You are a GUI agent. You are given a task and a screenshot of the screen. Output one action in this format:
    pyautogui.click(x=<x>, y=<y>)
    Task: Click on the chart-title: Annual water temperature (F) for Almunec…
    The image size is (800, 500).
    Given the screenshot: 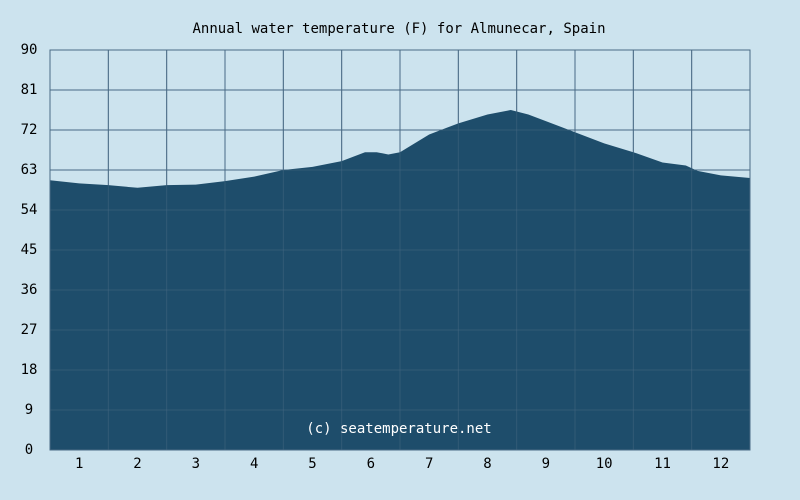 What is the action you would take?
    pyautogui.click(x=398, y=29)
    